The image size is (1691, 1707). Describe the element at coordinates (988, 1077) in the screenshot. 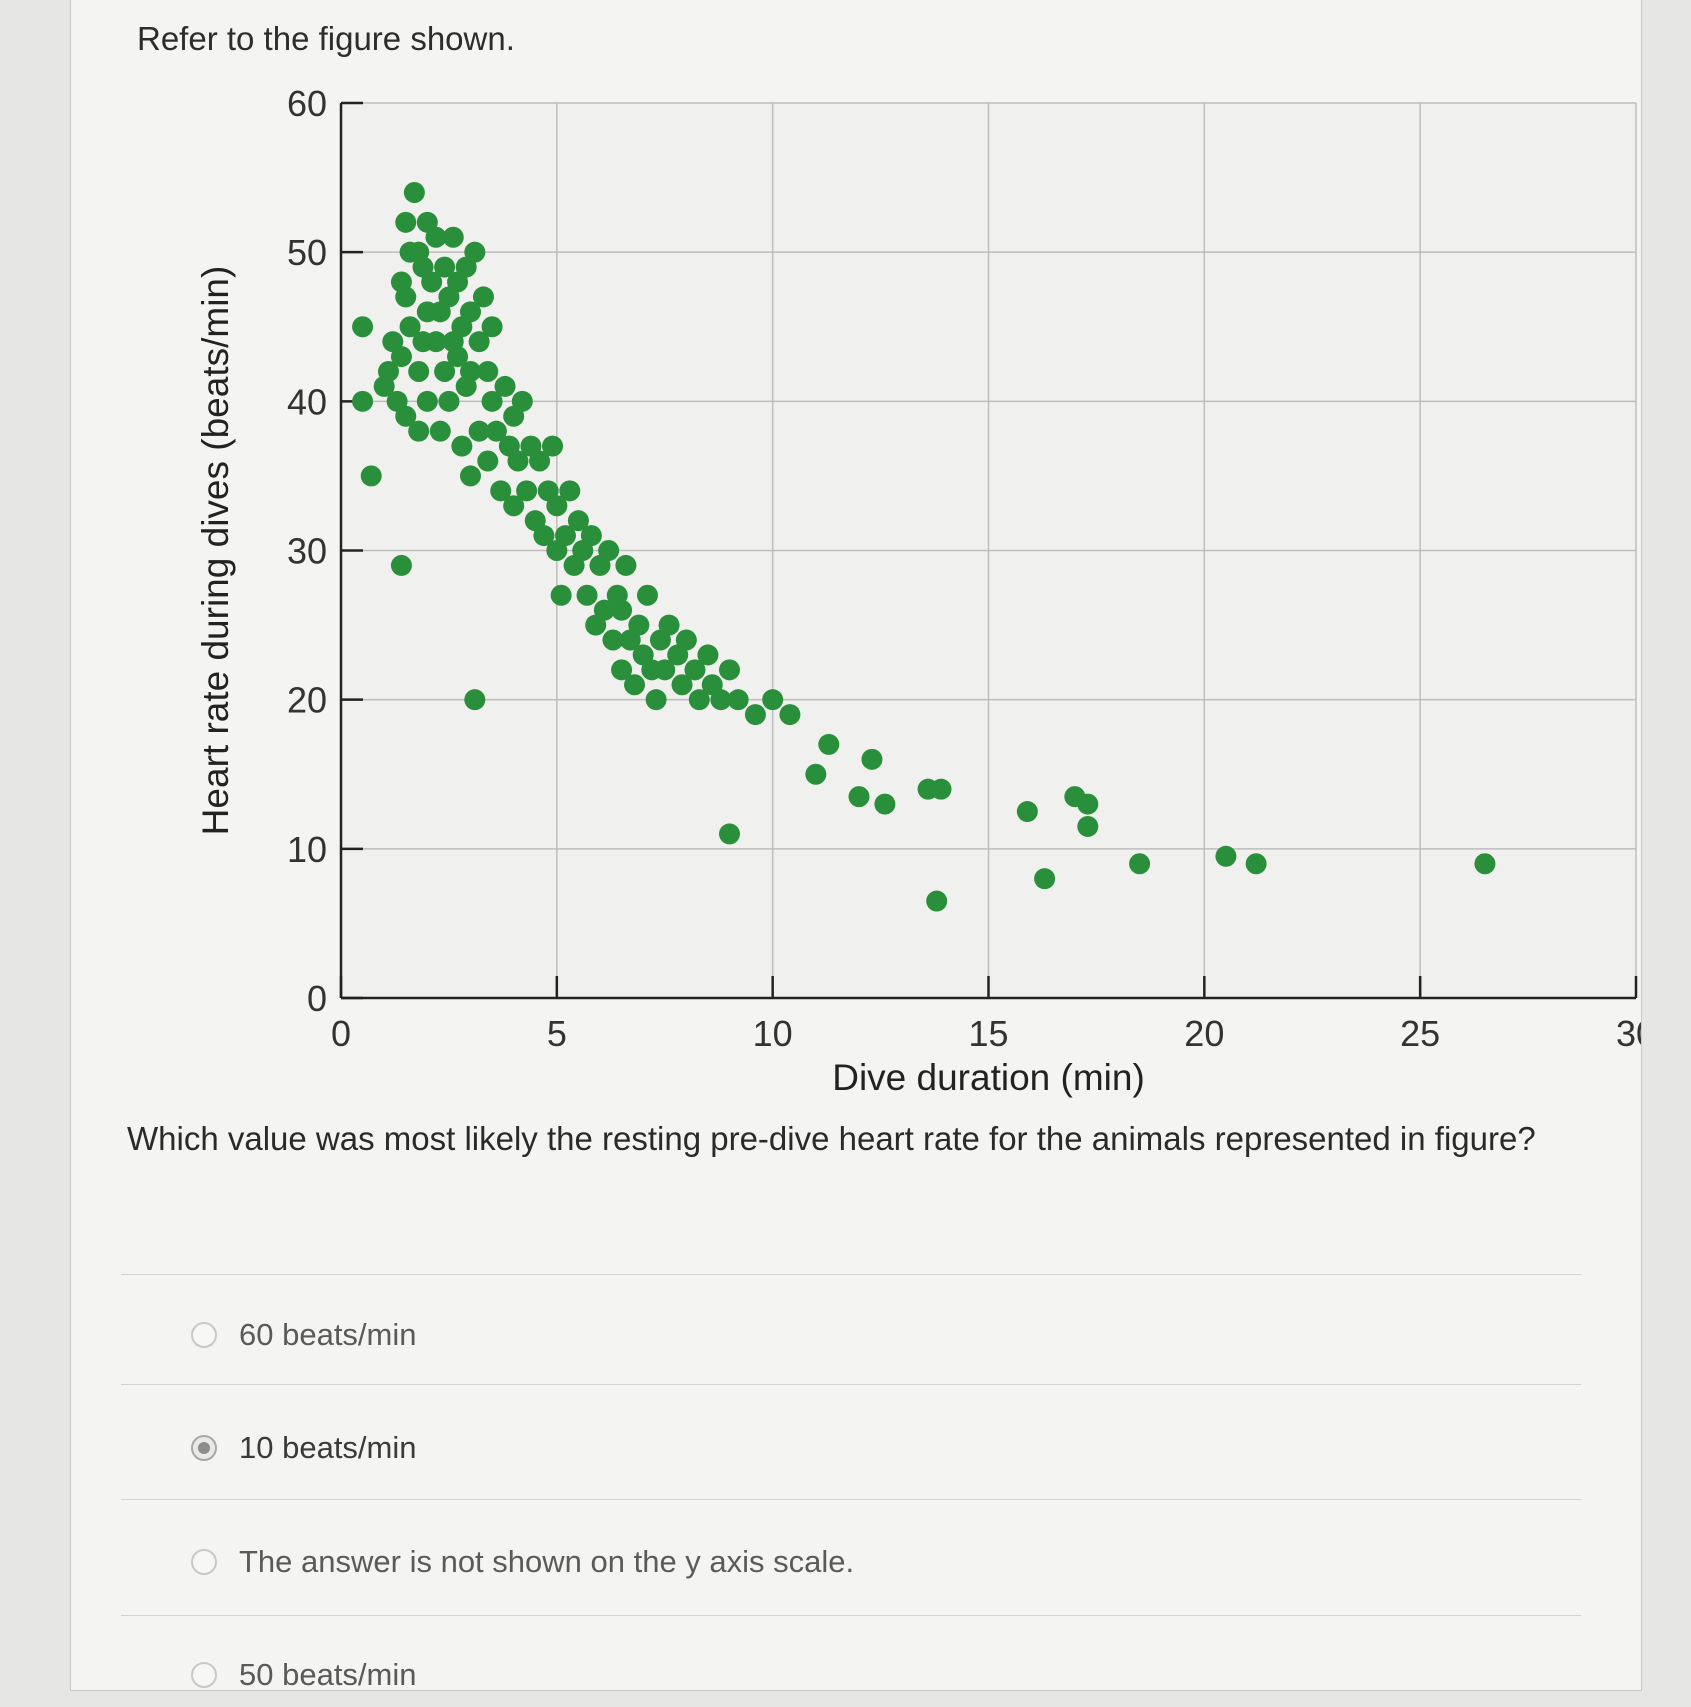

I see `x-axis-title: Dive duration (min)` at that location.